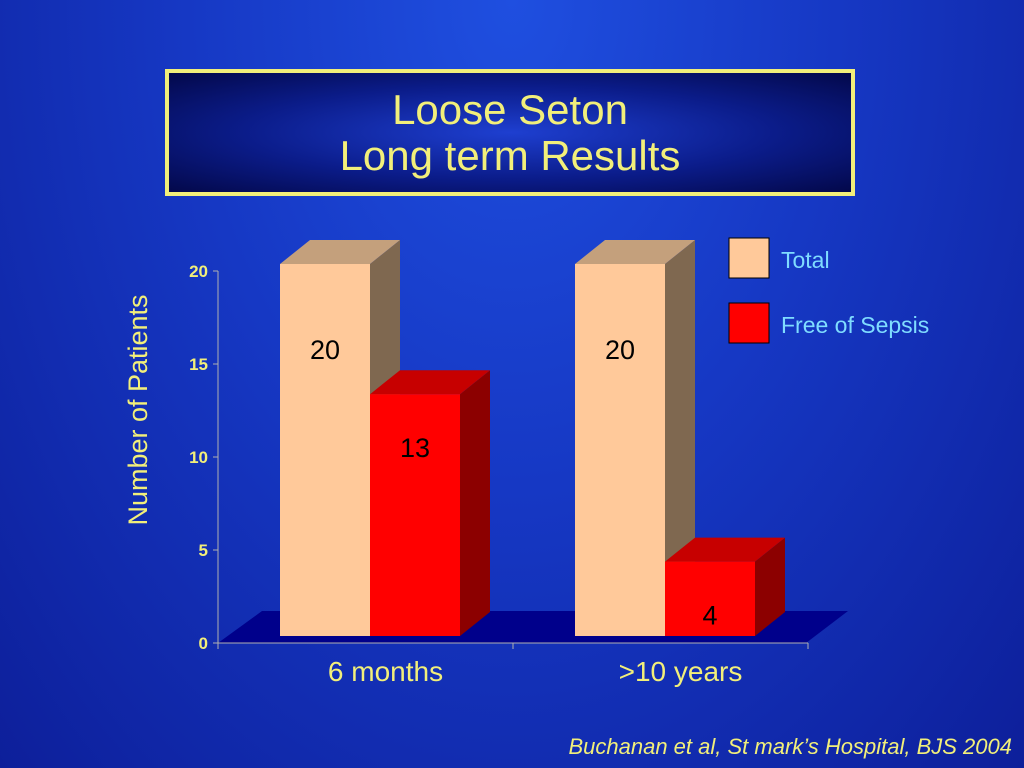  I want to click on y-tick-label: 20, so click(198, 271).